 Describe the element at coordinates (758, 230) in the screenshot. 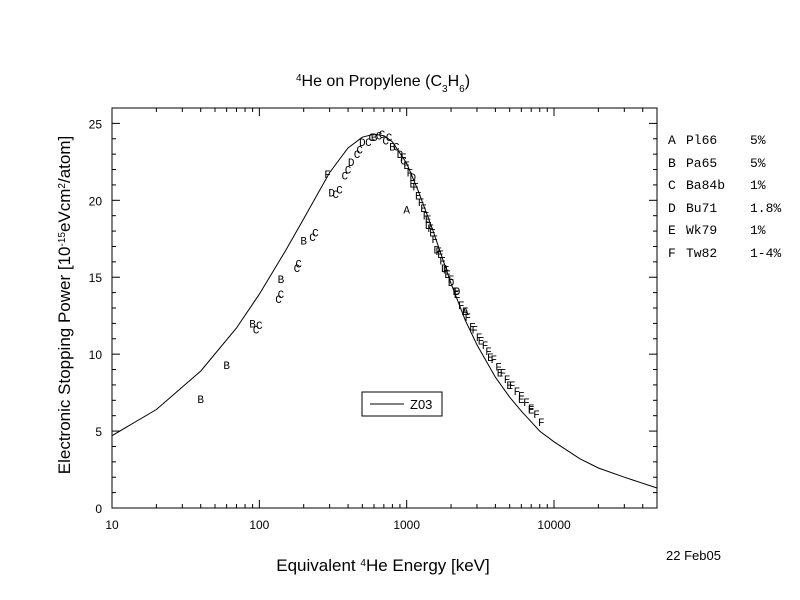

I see `reference-uncertainty: 1%` at that location.